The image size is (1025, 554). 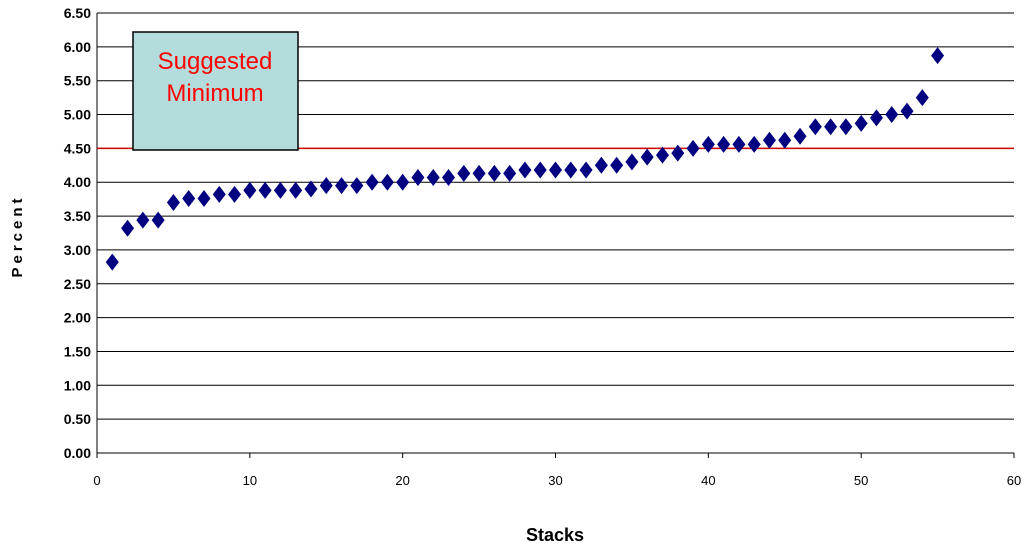 What do you see at coordinates (17, 235) in the screenshot?
I see `y-axis-label: Percent` at bounding box center [17, 235].